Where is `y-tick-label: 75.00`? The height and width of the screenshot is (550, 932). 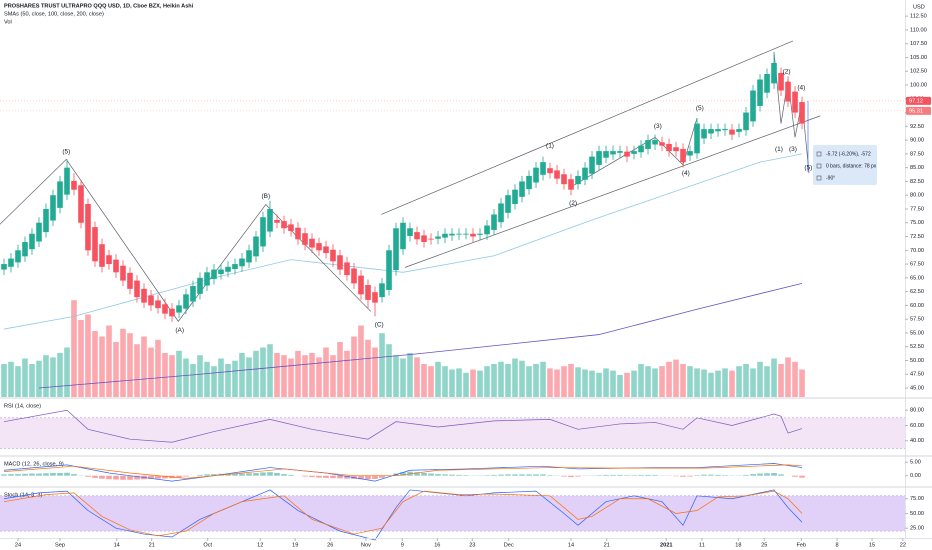 y-tick-label: 75.00 is located at coordinates (917, 223).